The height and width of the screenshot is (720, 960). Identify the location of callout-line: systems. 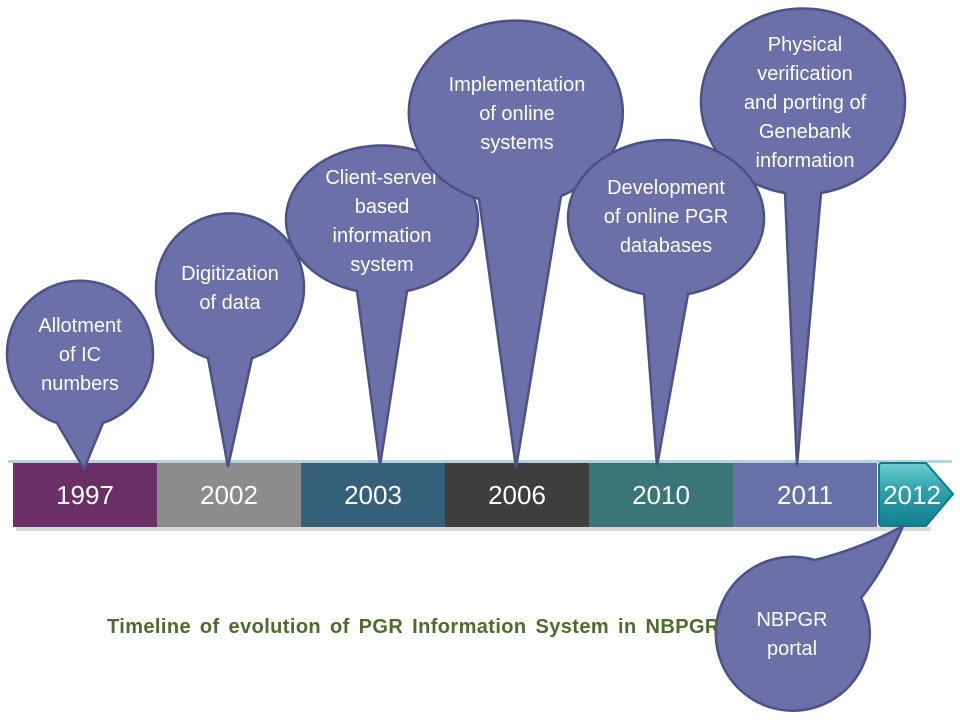
(516, 143).